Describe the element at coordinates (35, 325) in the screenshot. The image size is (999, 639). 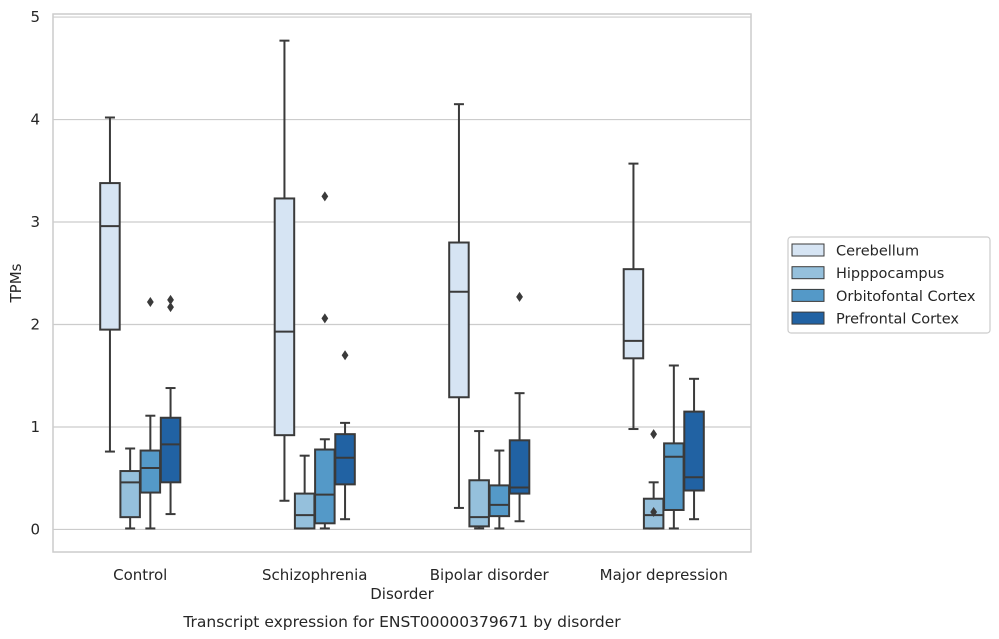
I see `y-tick-label: 2` at that location.